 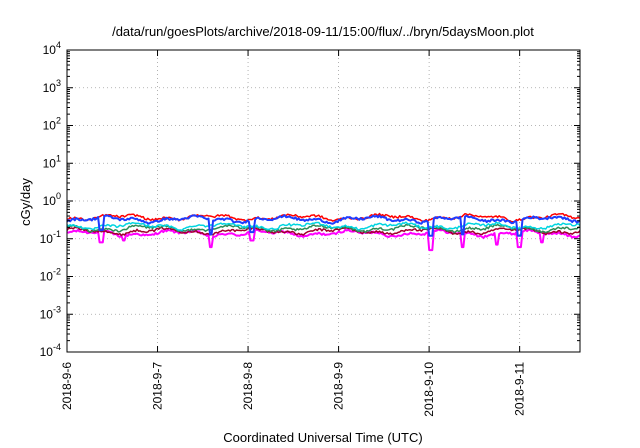 I want to click on x-tick-label: 2018-9-10, so click(x=429, y=389).